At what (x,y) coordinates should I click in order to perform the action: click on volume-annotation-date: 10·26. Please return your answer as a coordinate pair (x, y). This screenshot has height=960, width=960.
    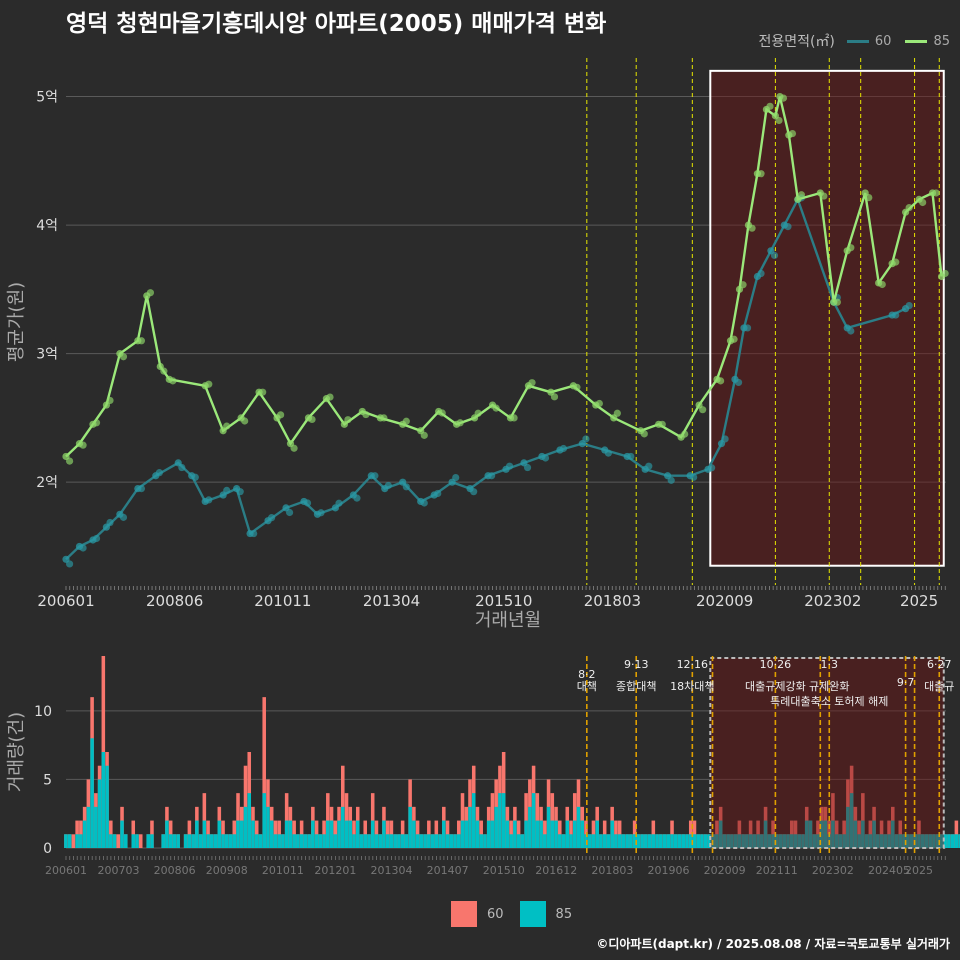
    Looking at the image, I should click on (776, 664).